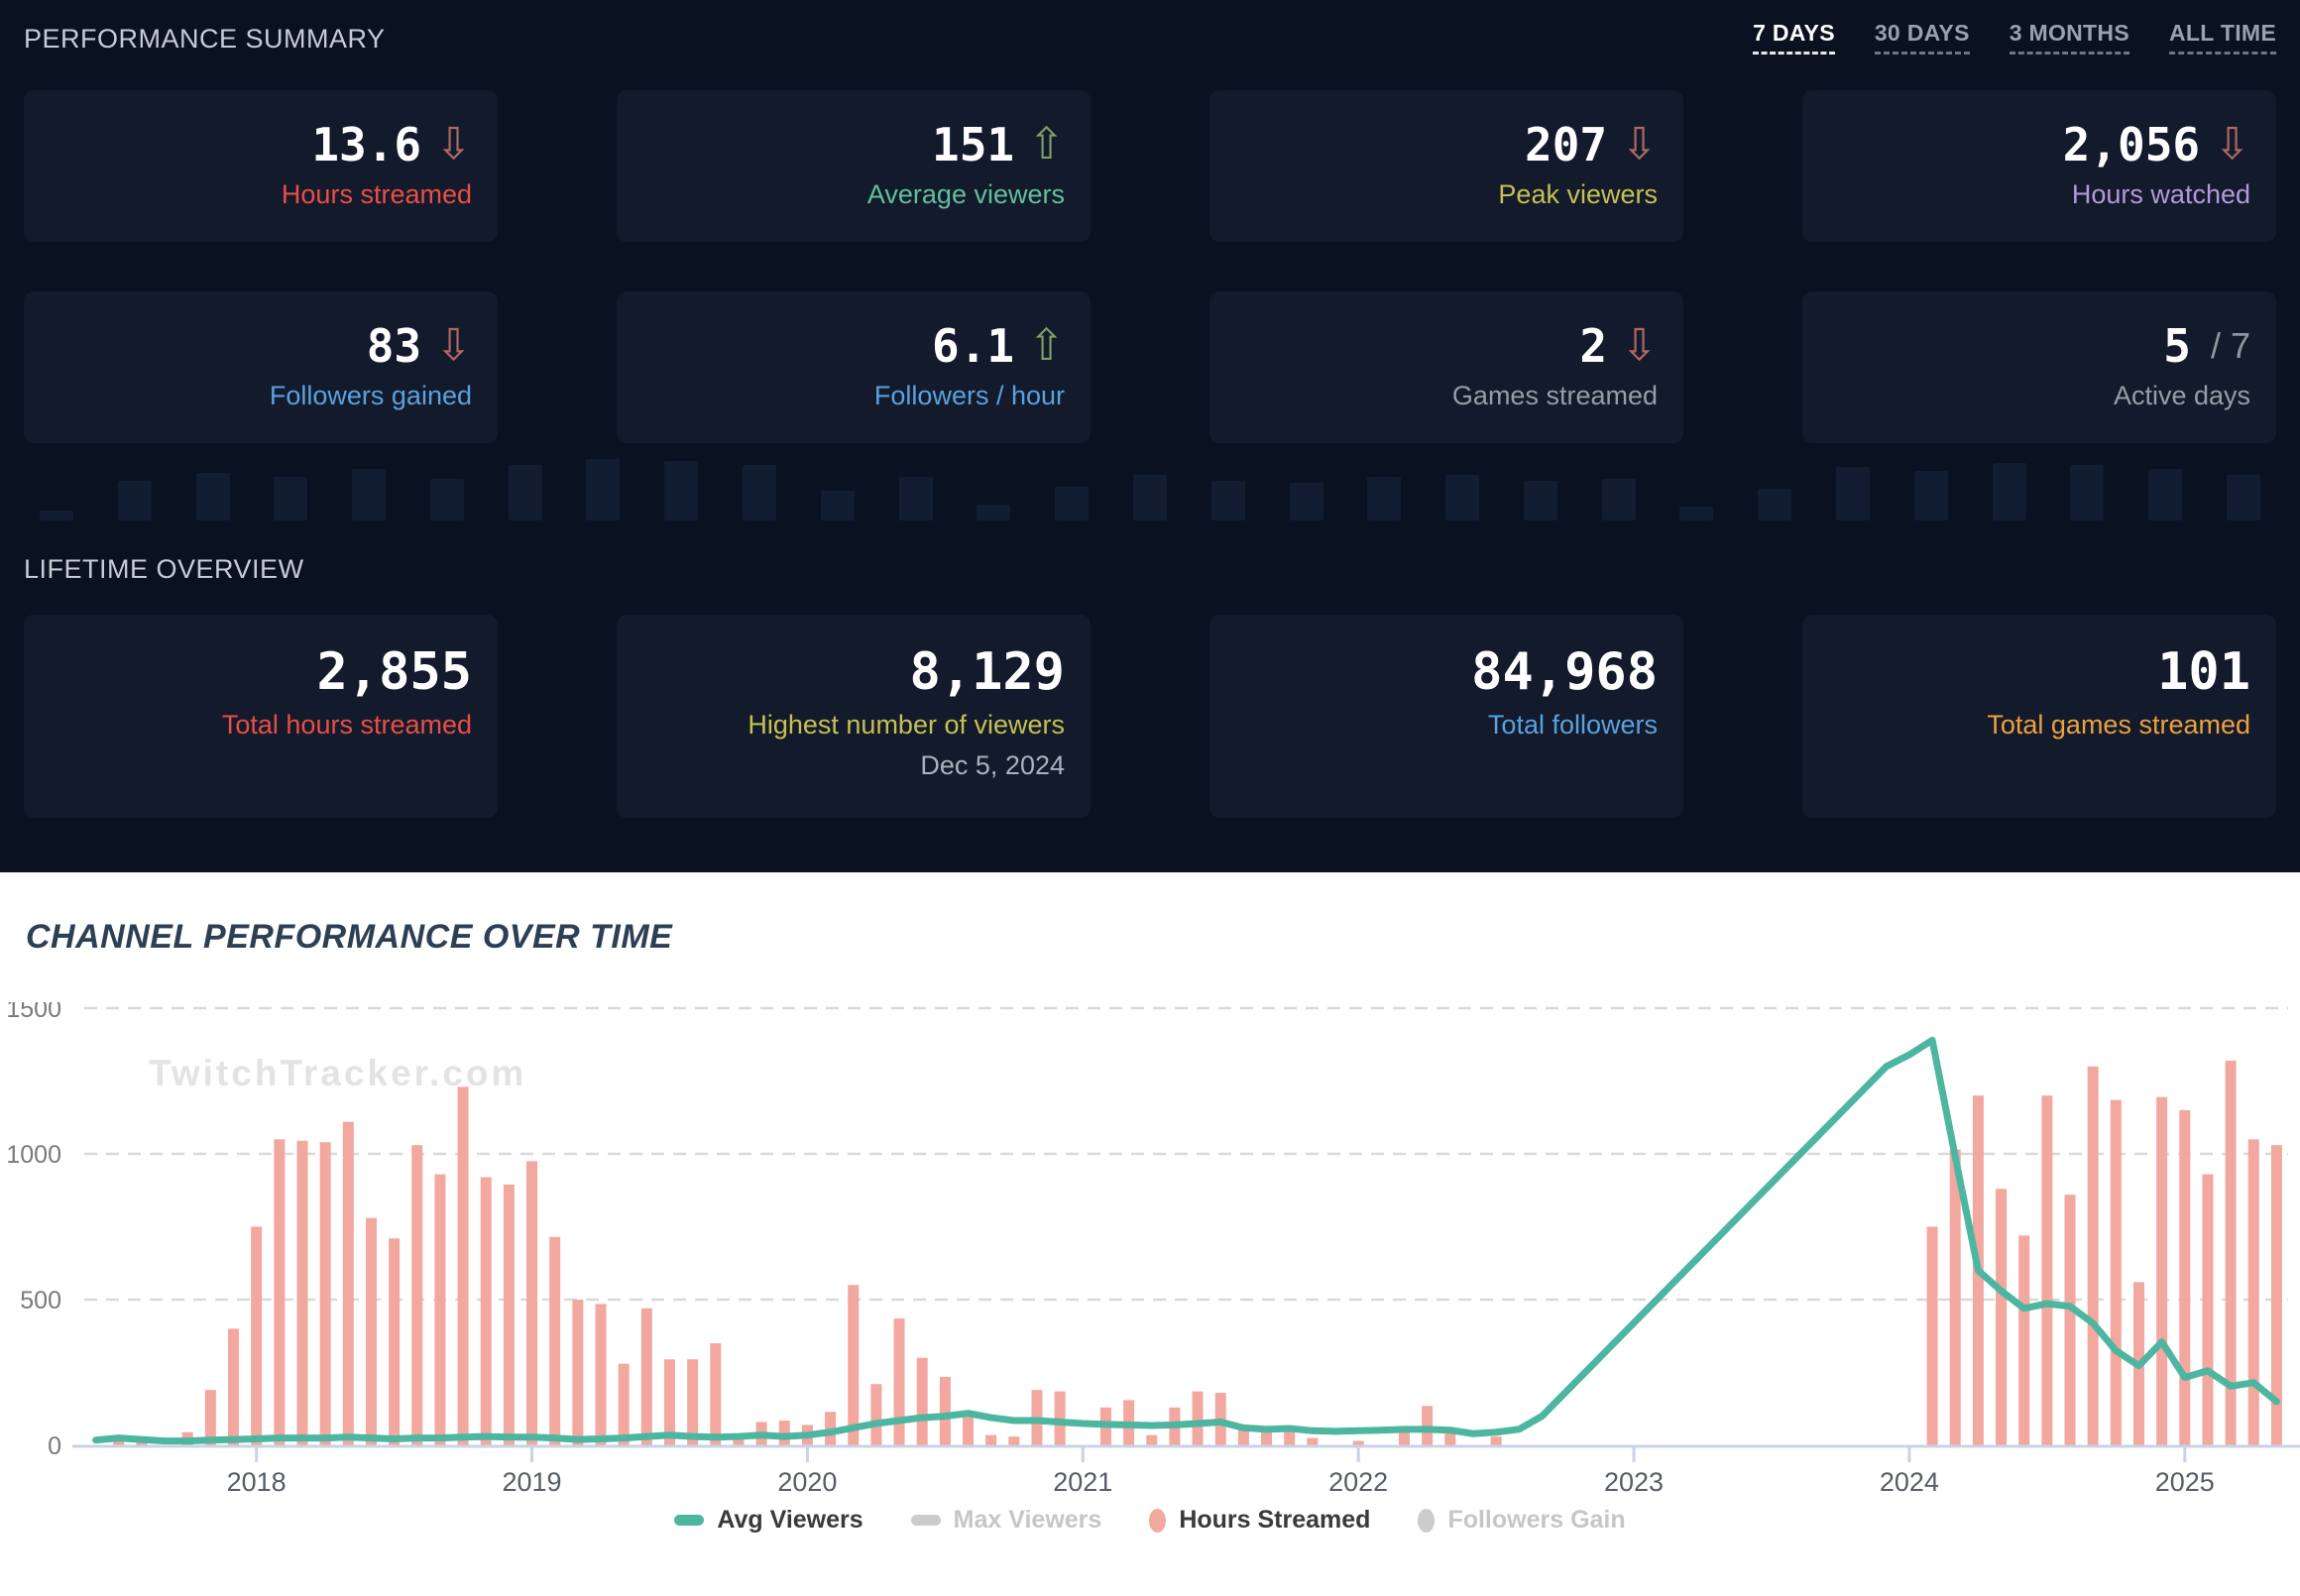 The width and height of the screenshot is (2300, 1596). What do you see at coordinates (2222, 38) in the screenshot?
I see `tab-all-time: ALL TIME` at bounding box center [2222, 38].